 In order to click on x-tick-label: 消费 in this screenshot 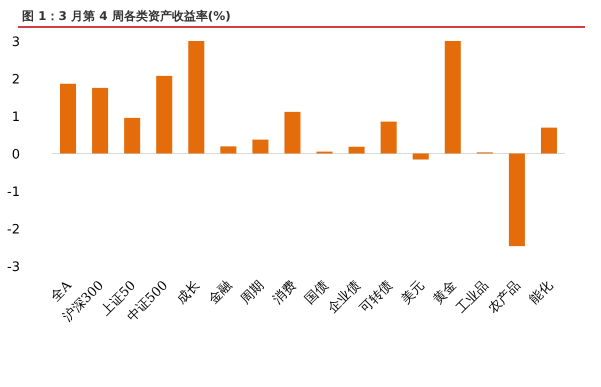, I will do `click(285, 293)`.